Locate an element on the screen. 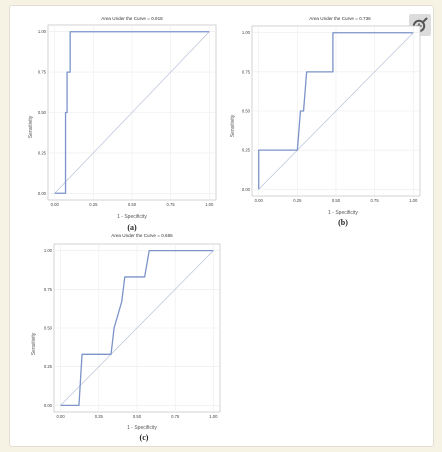  chart-title: Area Under the Curve = 0.918 is located at coordinates (132, 18).